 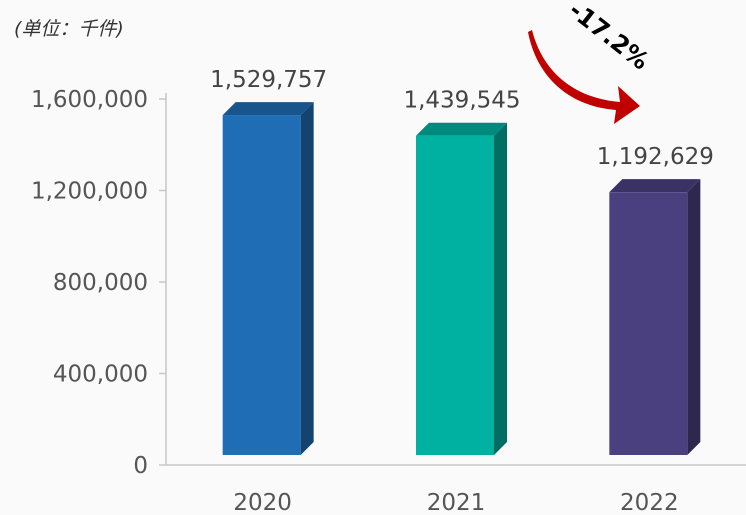 I want to click on decrease-arrow-icon, so click(x=584, y=77).